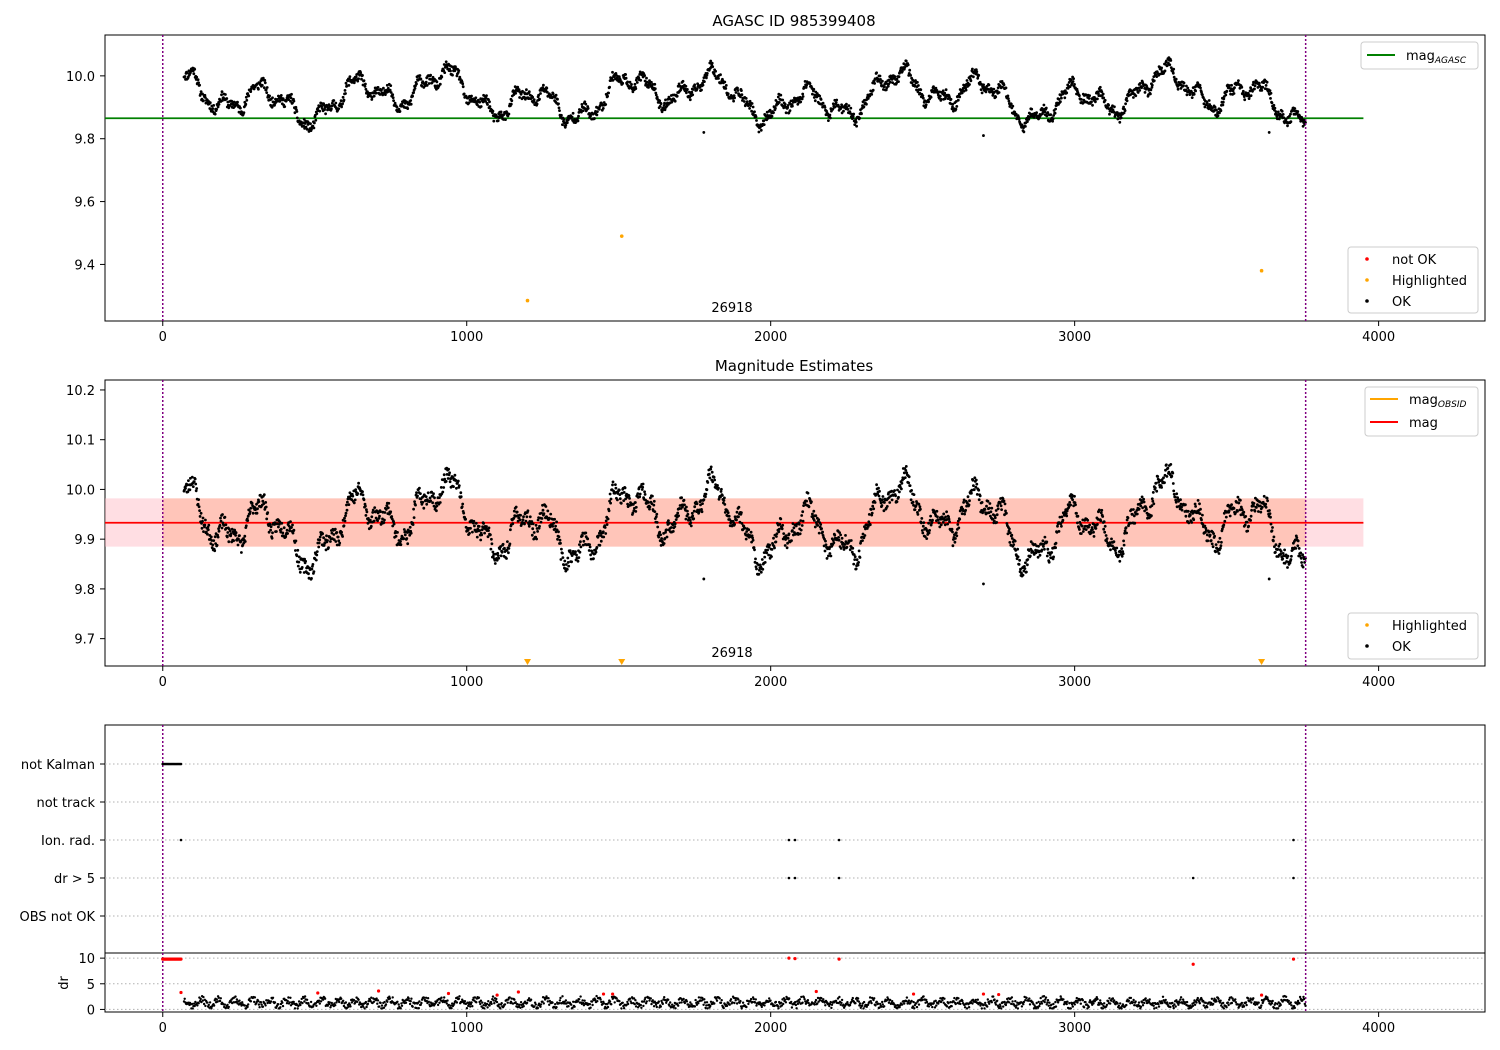 This screenshot has width=1500, height=1050. I want to click on agasc-xtick-label-0: 0, so click(163, 337).